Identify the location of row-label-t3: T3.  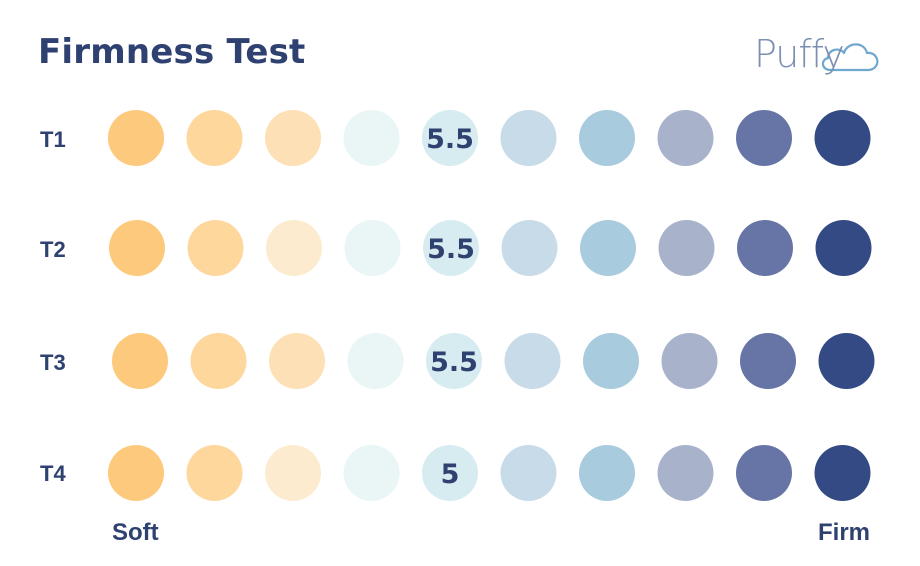
(53, 362).